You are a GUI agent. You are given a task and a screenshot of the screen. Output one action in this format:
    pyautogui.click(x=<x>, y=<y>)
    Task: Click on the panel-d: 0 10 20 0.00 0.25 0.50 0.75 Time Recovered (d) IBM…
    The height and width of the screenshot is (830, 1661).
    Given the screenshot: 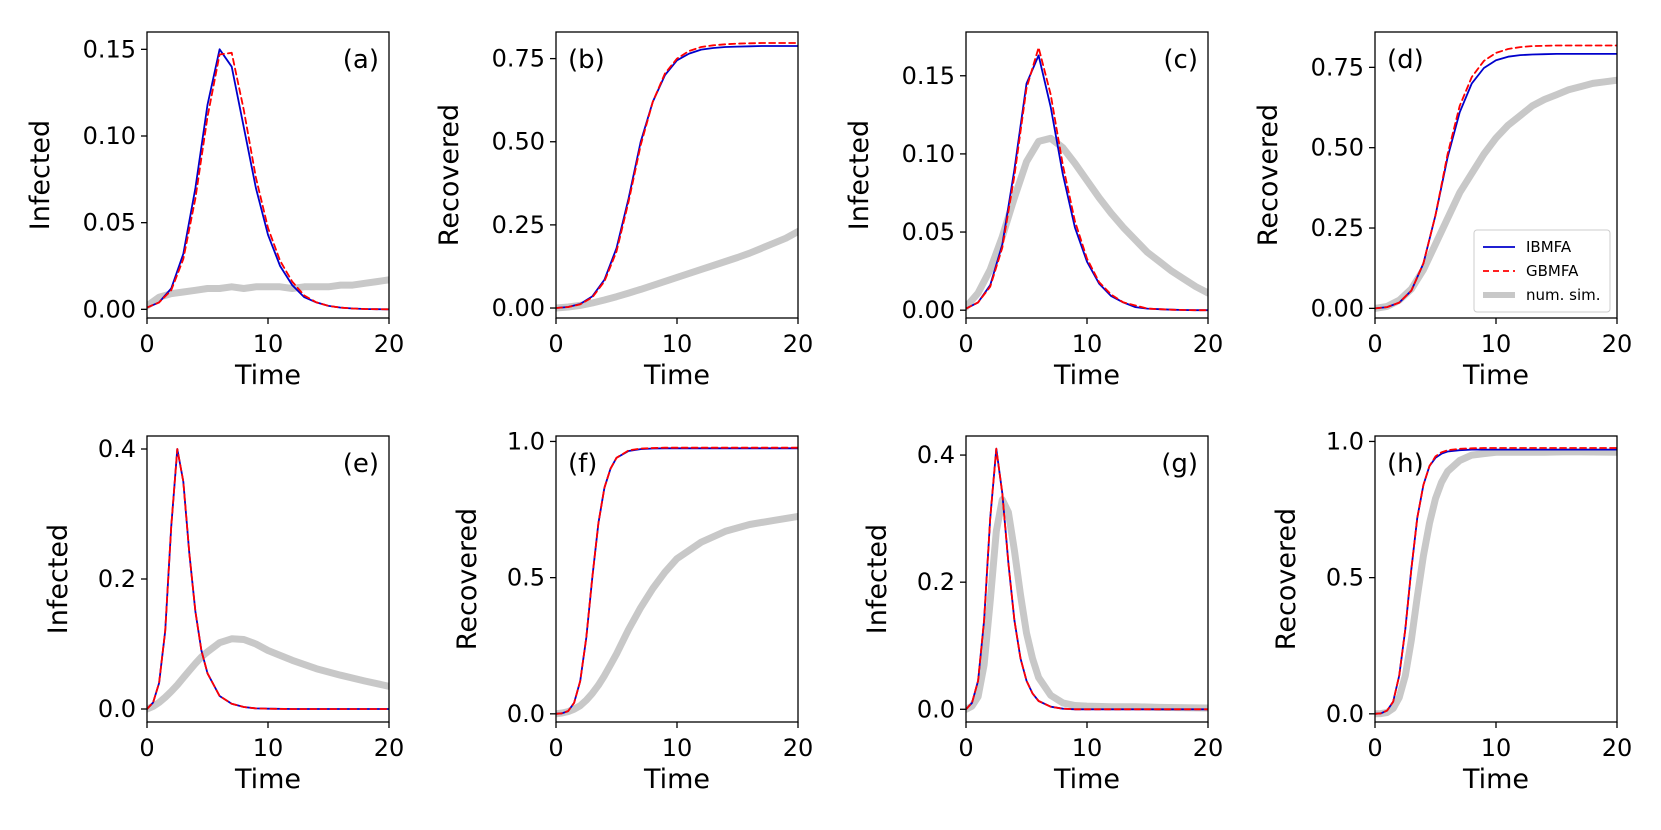 What is the action you would take?
    pyautogui.click(x=1443, y=211)
    